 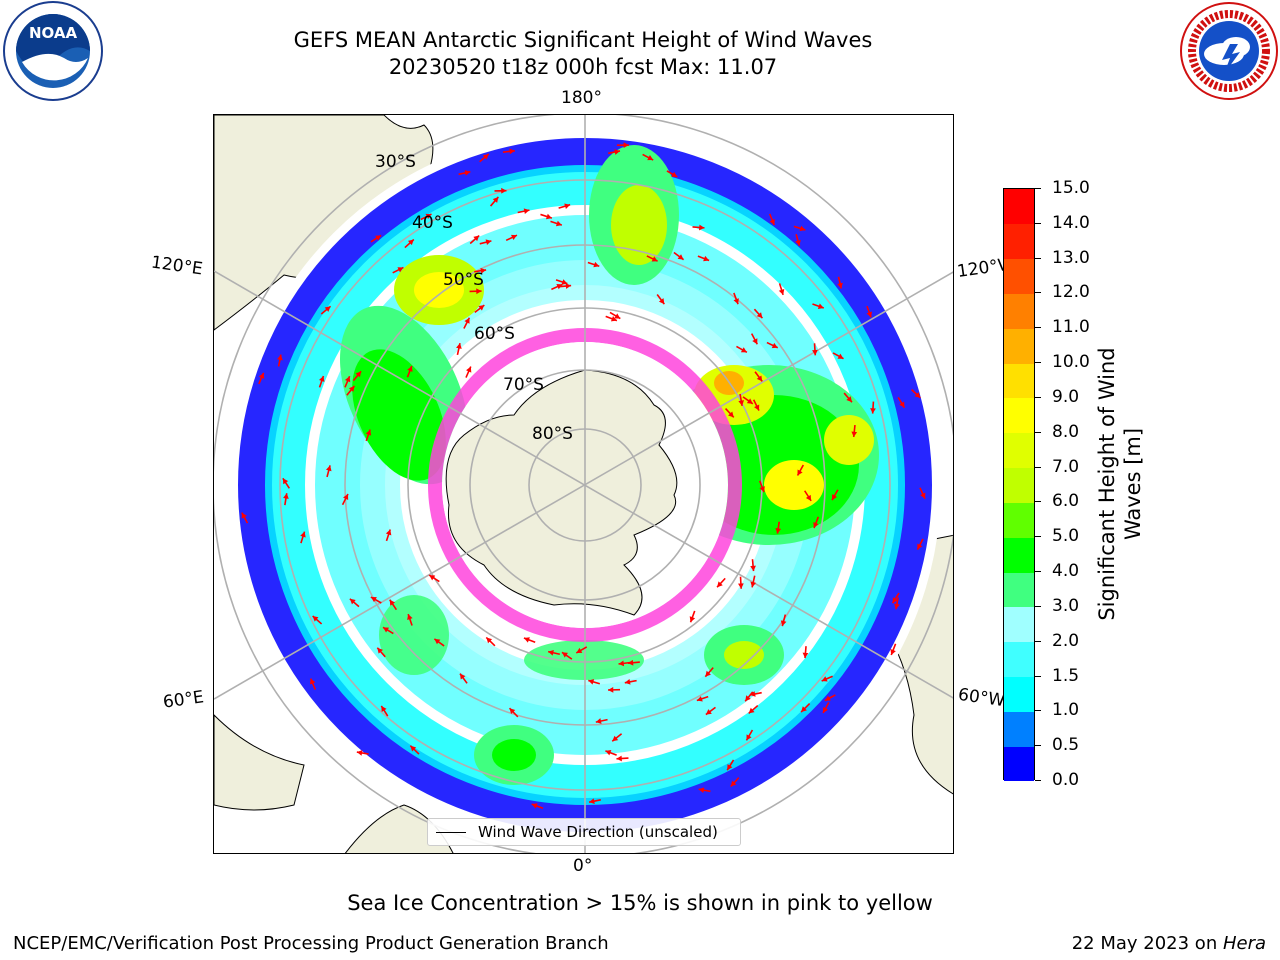 What do you see at coordinates (1071, 222) in the screenshot?
I see `colorbar-tick-label: 14.0` at bounding box center [1071, 222].